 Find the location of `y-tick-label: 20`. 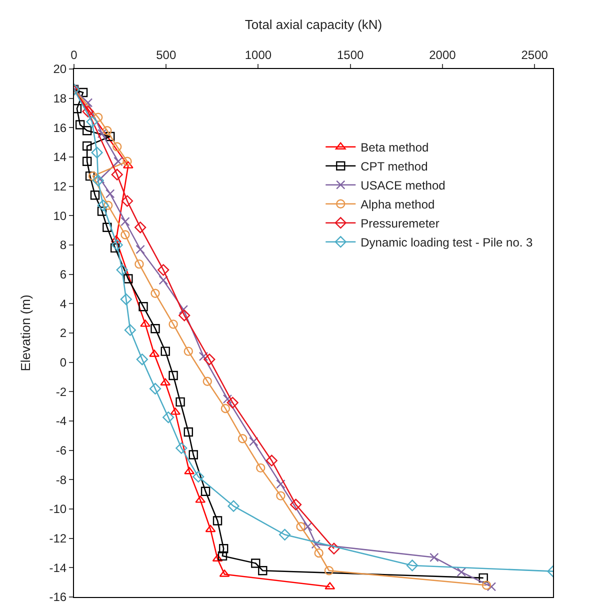

y-tick-label: 20 is located at coordinates (60, 69).